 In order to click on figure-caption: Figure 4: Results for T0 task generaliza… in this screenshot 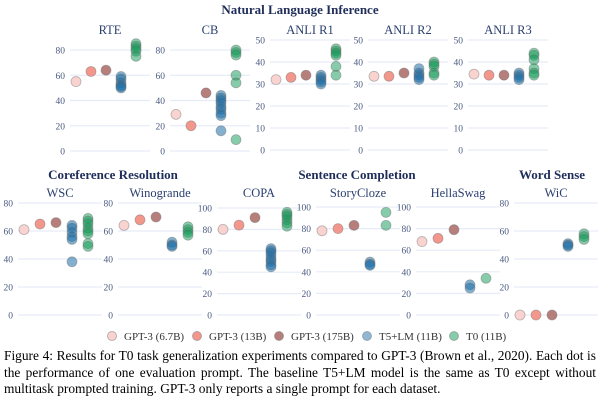, I will do `click(300, 372)`.